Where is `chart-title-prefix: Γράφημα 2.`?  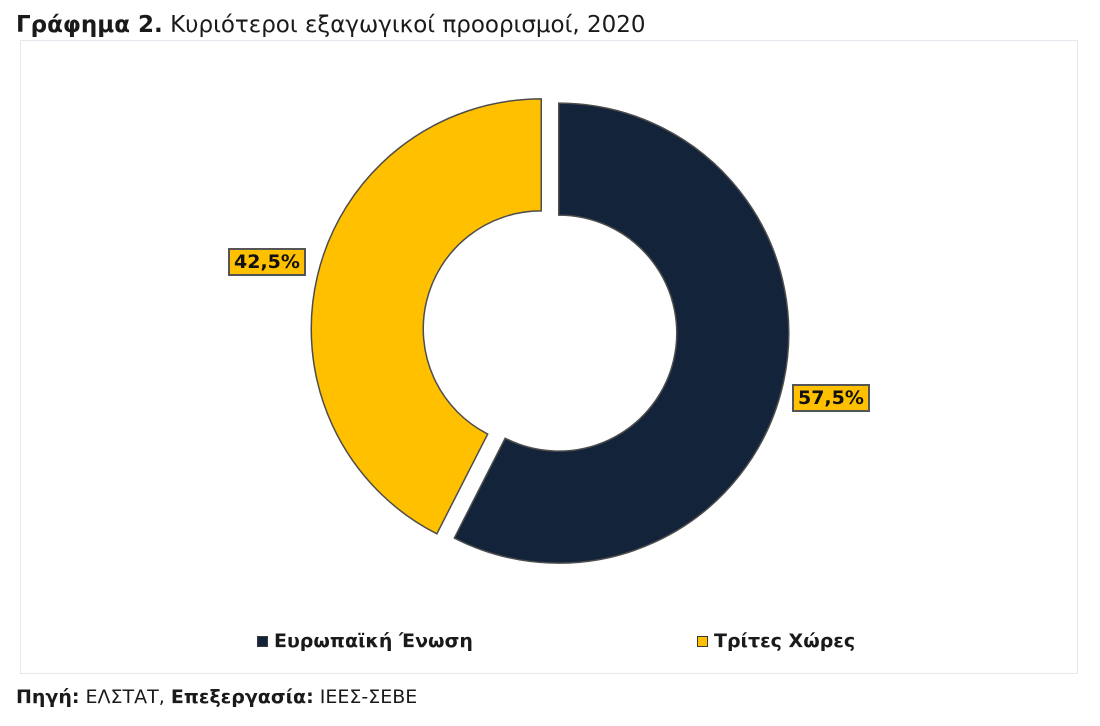 chart-title-prefix: Γράφημα 2. is located at coordinates (89, 25).